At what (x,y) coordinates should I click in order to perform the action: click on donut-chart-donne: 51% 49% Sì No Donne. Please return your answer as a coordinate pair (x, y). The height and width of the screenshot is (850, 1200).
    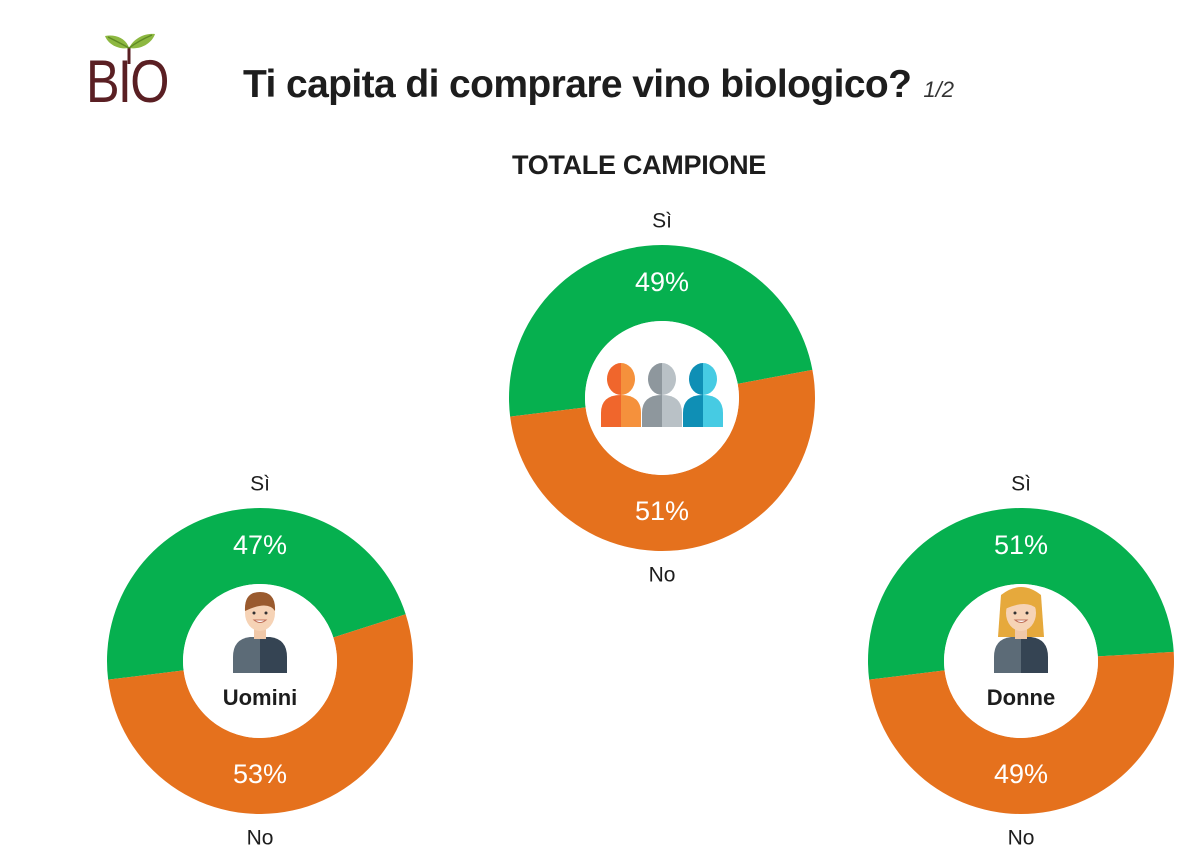
    Looking at the image, I should click on (1021, 655).